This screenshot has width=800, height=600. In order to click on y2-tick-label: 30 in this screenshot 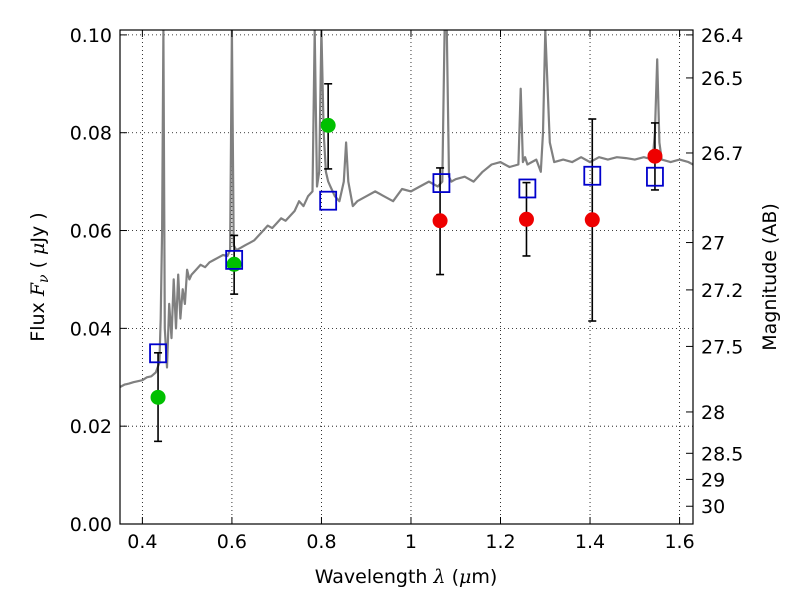, I will do `click(713, 507)`.